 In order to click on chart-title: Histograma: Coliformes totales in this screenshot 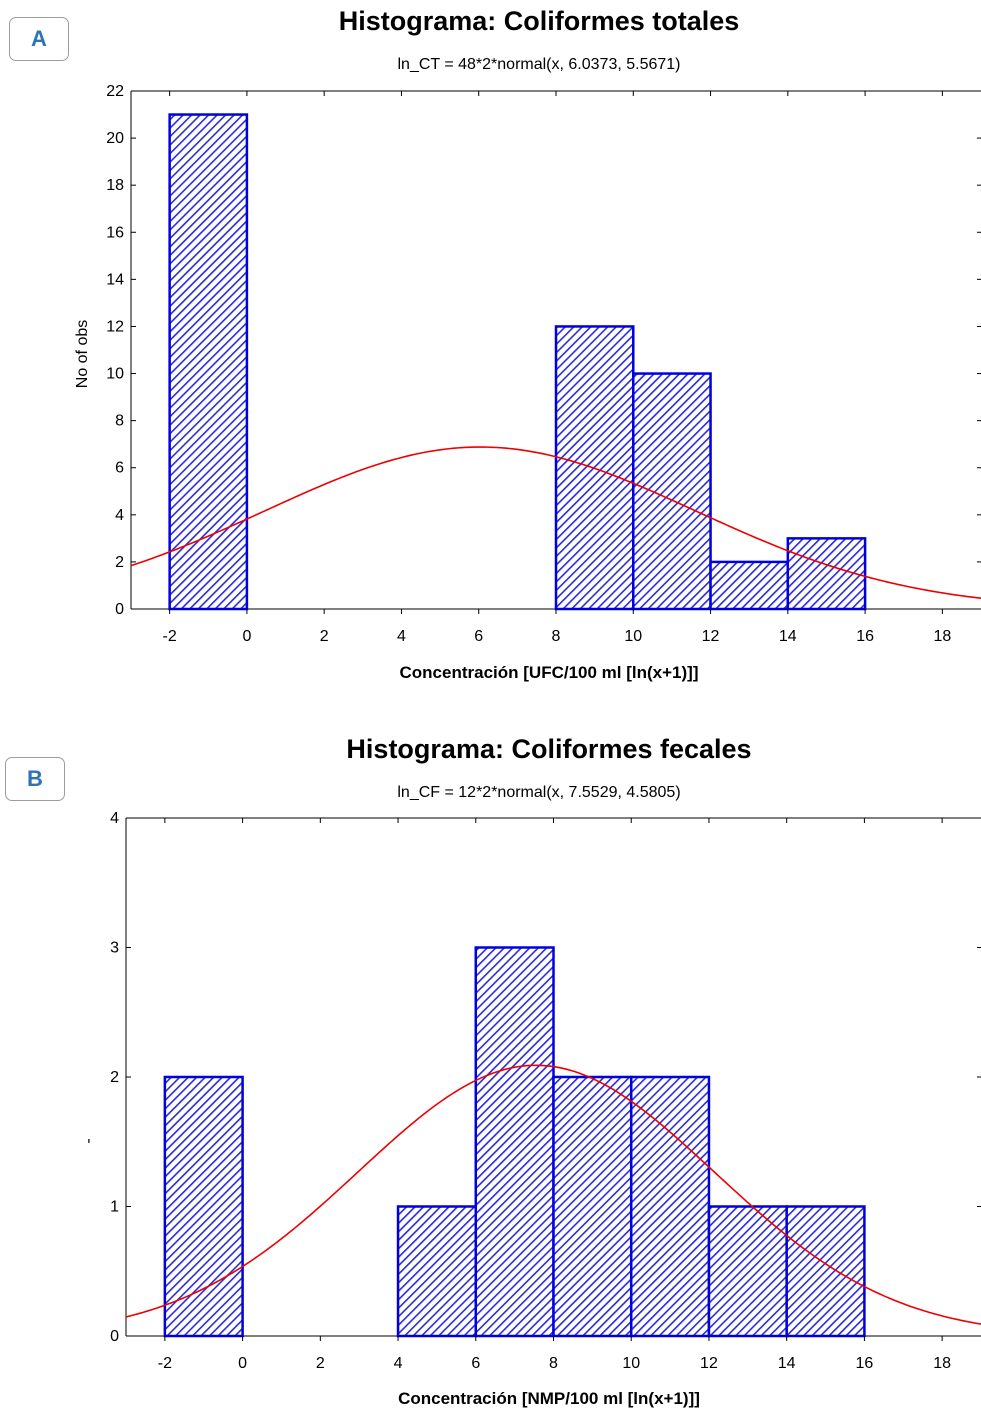, I will do `click(539, 21)`.